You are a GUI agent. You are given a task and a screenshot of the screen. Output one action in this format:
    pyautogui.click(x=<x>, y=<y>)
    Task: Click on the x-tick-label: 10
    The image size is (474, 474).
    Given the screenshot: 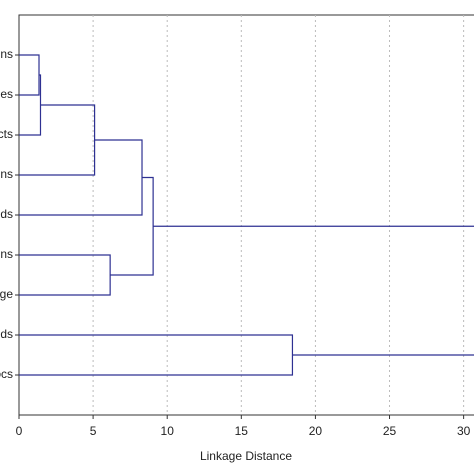 What is the action you would take?
    pyautogui.click(x=168, y=431)
    